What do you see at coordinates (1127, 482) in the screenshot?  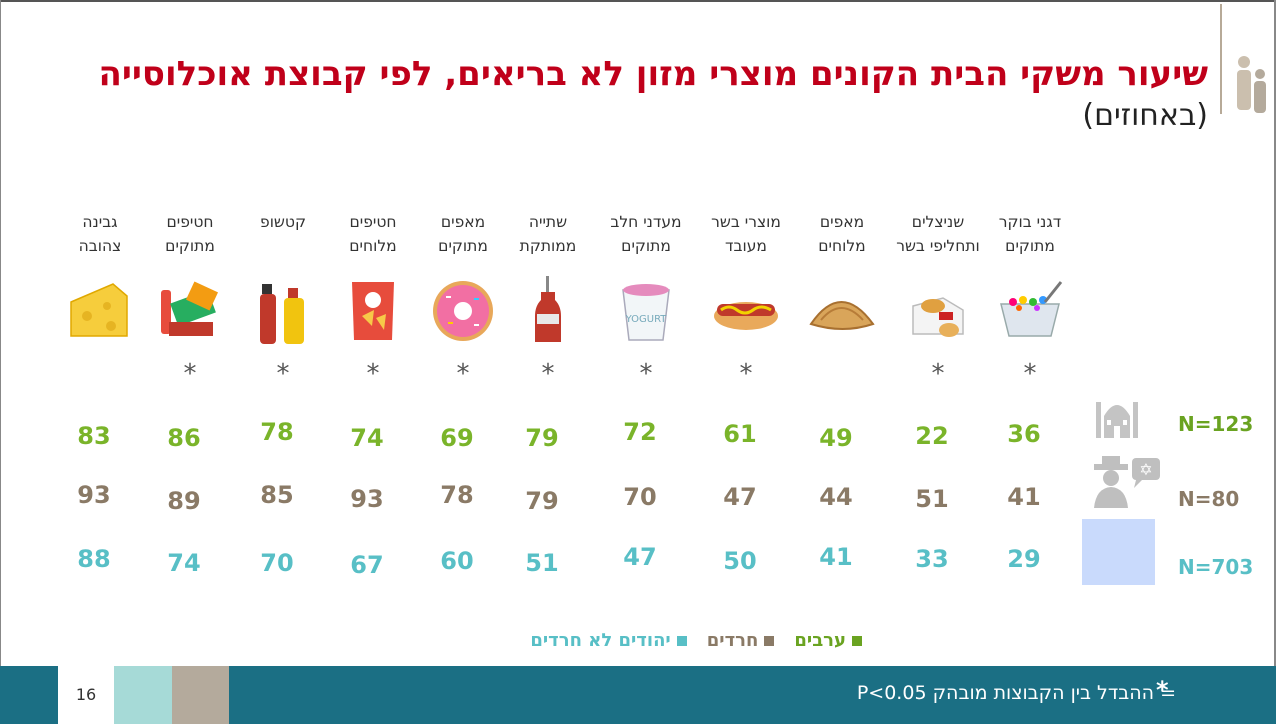 I see `haredi-person-icon: ✡` at bounding box center [1127, 482].